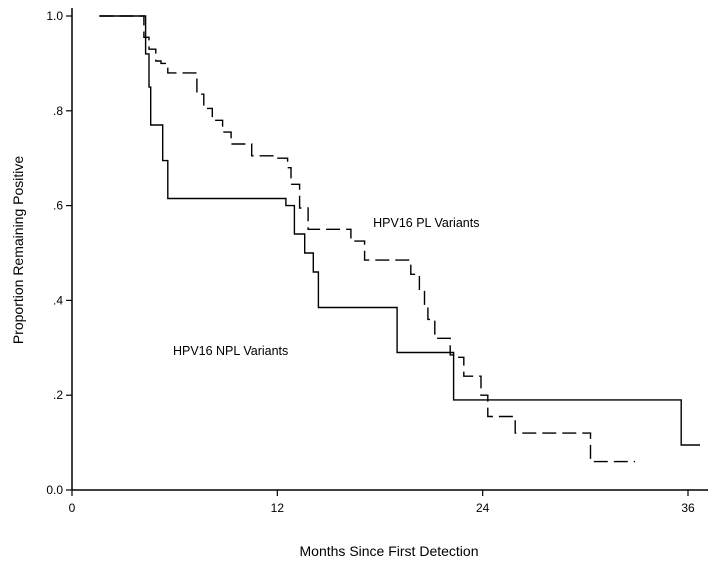  Describe the element at coordinates (18, 250) in the screenshot. I see `y-axis-title: Proportion Remaining Positive` at that location.